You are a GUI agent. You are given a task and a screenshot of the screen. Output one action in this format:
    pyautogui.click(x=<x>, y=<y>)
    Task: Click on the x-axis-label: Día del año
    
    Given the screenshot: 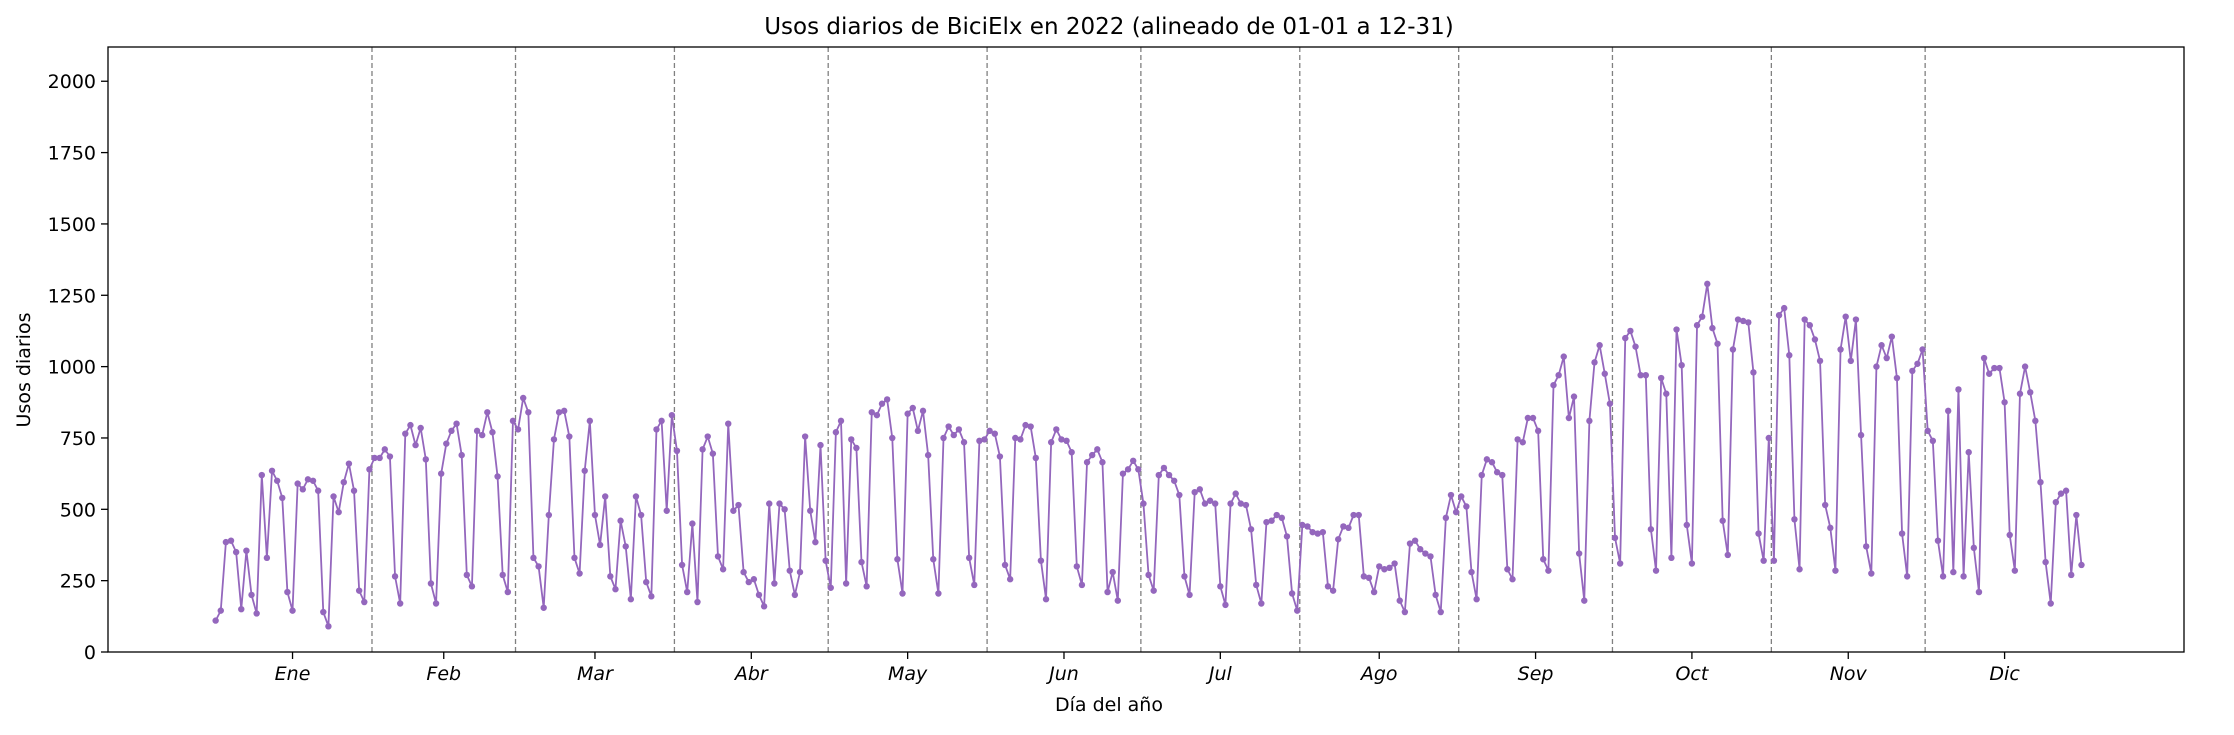 What is the action you would take?
    pyautogui.click(x=1109, y=705)
    